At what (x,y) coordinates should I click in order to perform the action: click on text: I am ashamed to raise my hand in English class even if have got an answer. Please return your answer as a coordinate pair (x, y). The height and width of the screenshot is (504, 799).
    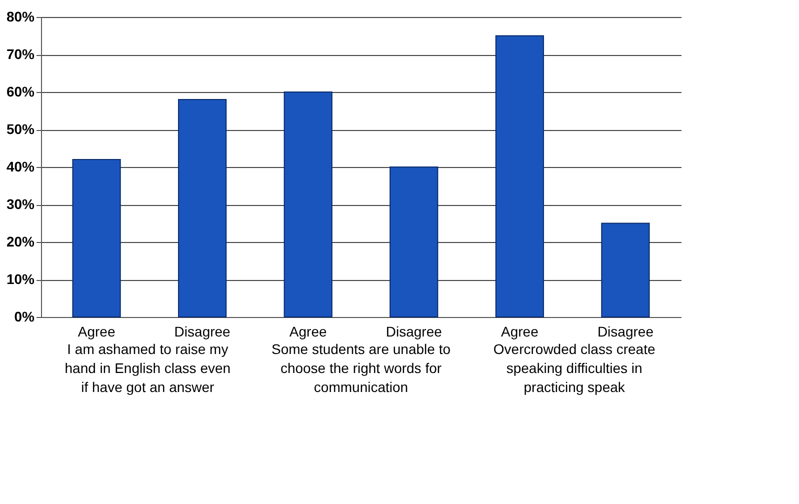
    Looking at the image, I should click on (147, 368).